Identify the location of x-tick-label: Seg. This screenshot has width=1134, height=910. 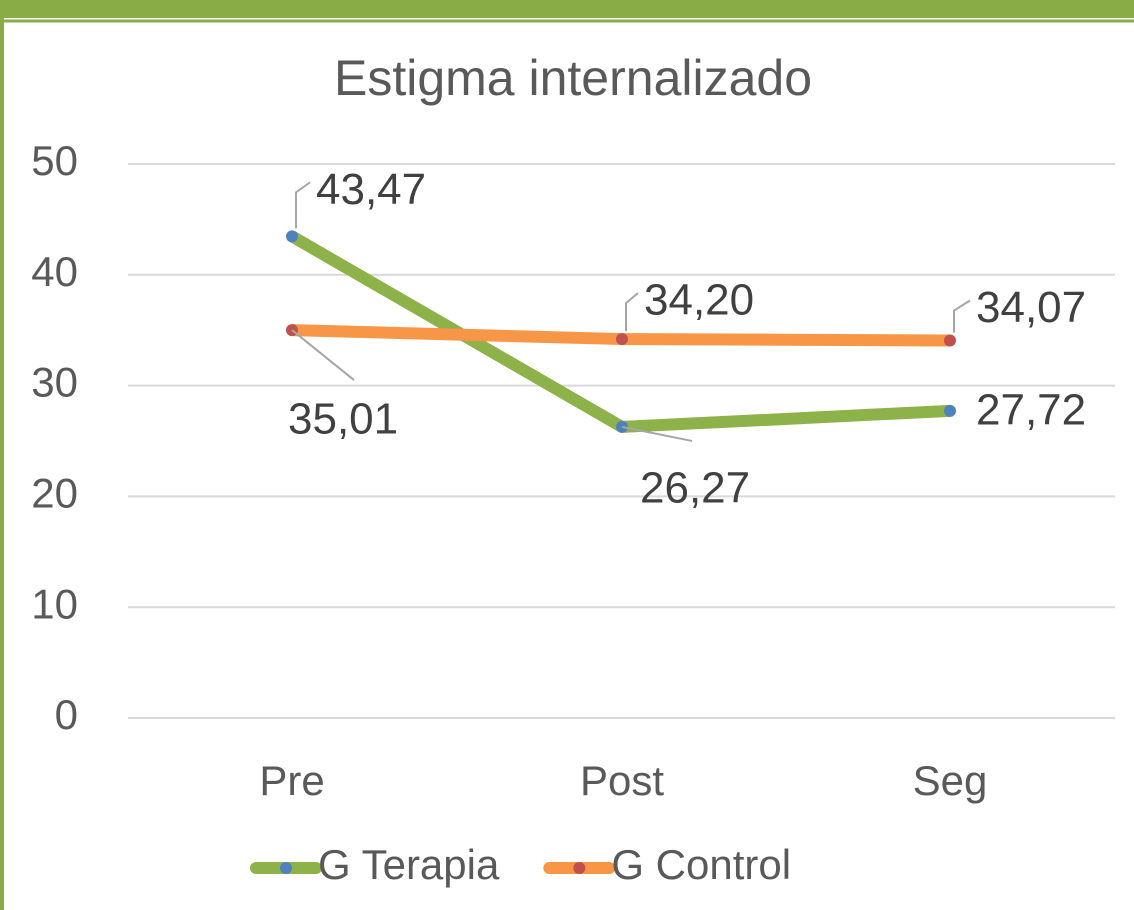
(950, 780).